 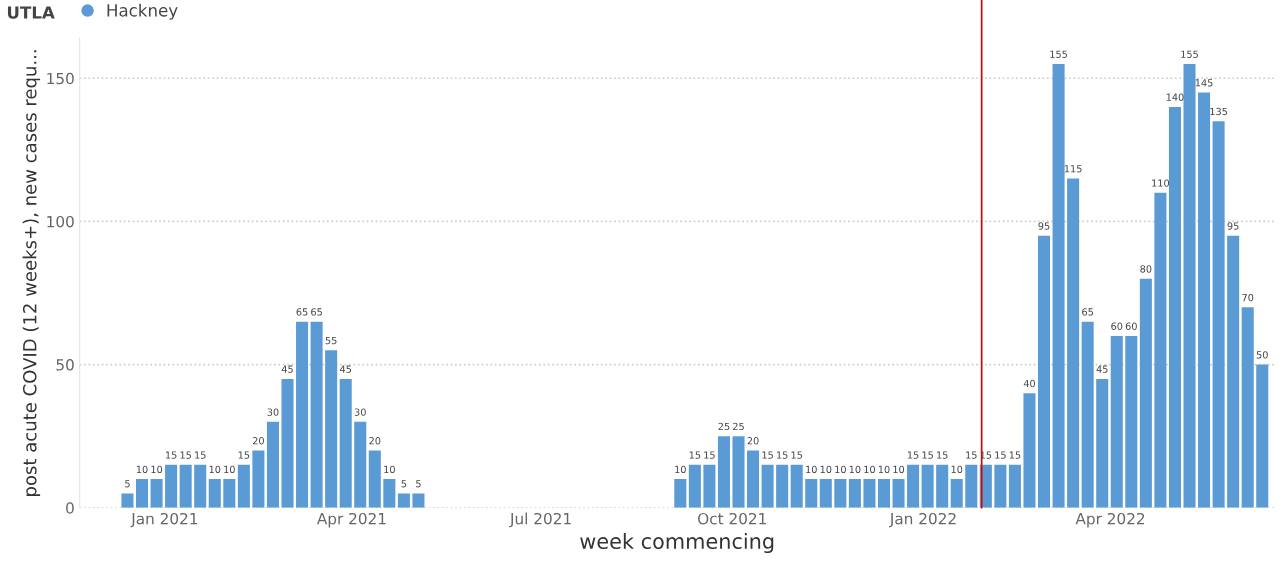 What do you see at coordinates (331, 340) in the screenshot?
I see `data-label: 55` at bounding box center [331, 340].